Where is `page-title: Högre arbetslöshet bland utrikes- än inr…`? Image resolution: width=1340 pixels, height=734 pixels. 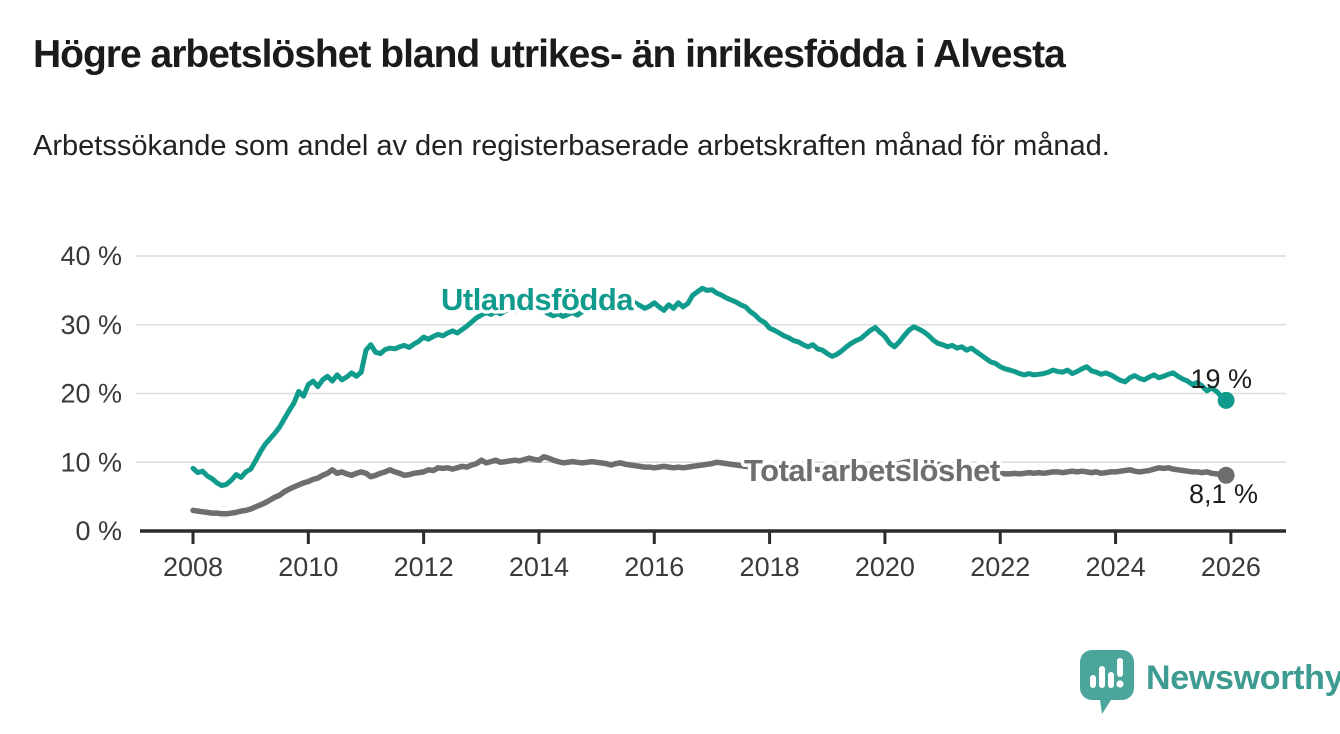 page-title: Högre arbetslöshet bland utrikes- än inr… is located at coordinates (549, 54).